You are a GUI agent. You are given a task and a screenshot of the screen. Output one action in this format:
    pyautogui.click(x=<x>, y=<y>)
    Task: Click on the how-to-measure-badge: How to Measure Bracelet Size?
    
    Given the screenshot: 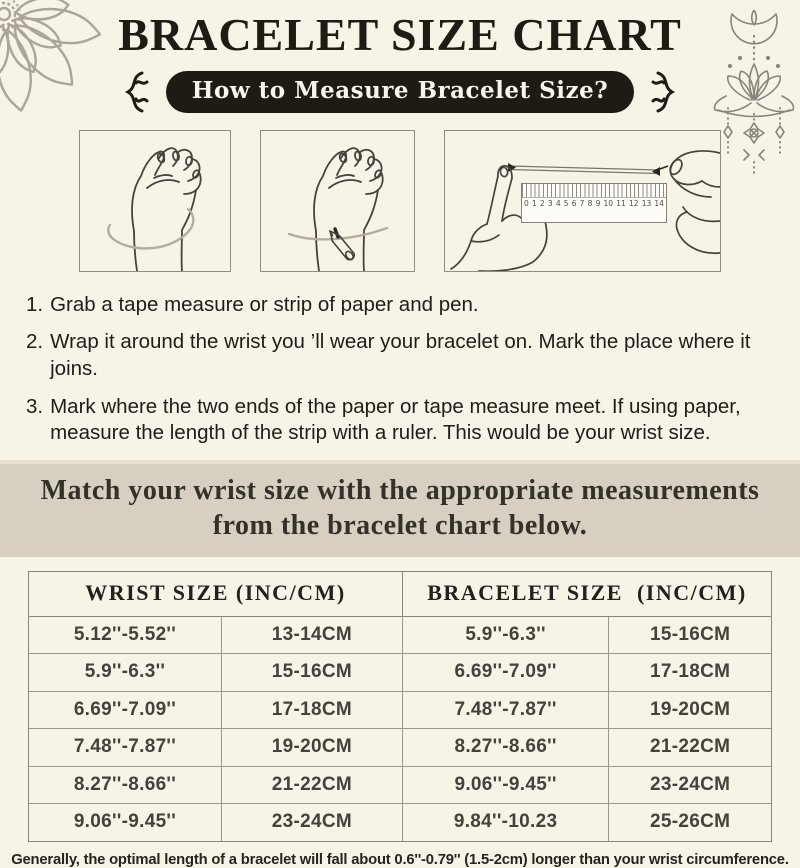 What is the action you would take?
    pyautogui.click(x=400, y=91)
    